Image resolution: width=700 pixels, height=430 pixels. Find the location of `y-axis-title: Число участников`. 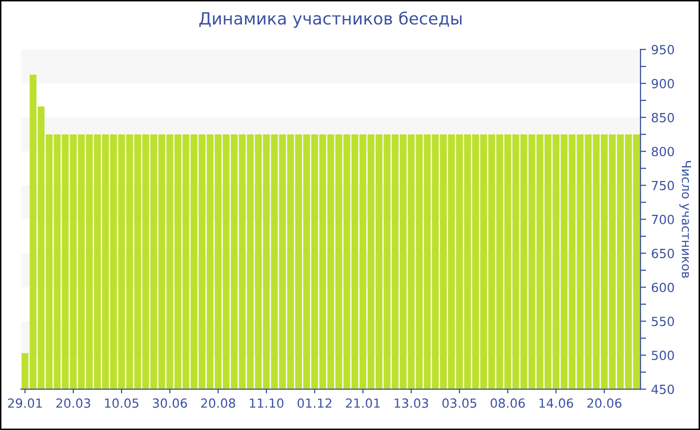

y-axis-title: Число участников is located at coordinates (685, 219).